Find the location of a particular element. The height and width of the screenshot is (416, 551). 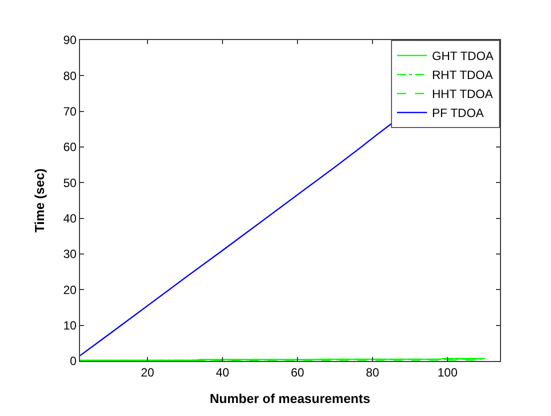

y-tick-label: 30 is located at coordinates (70, 254).